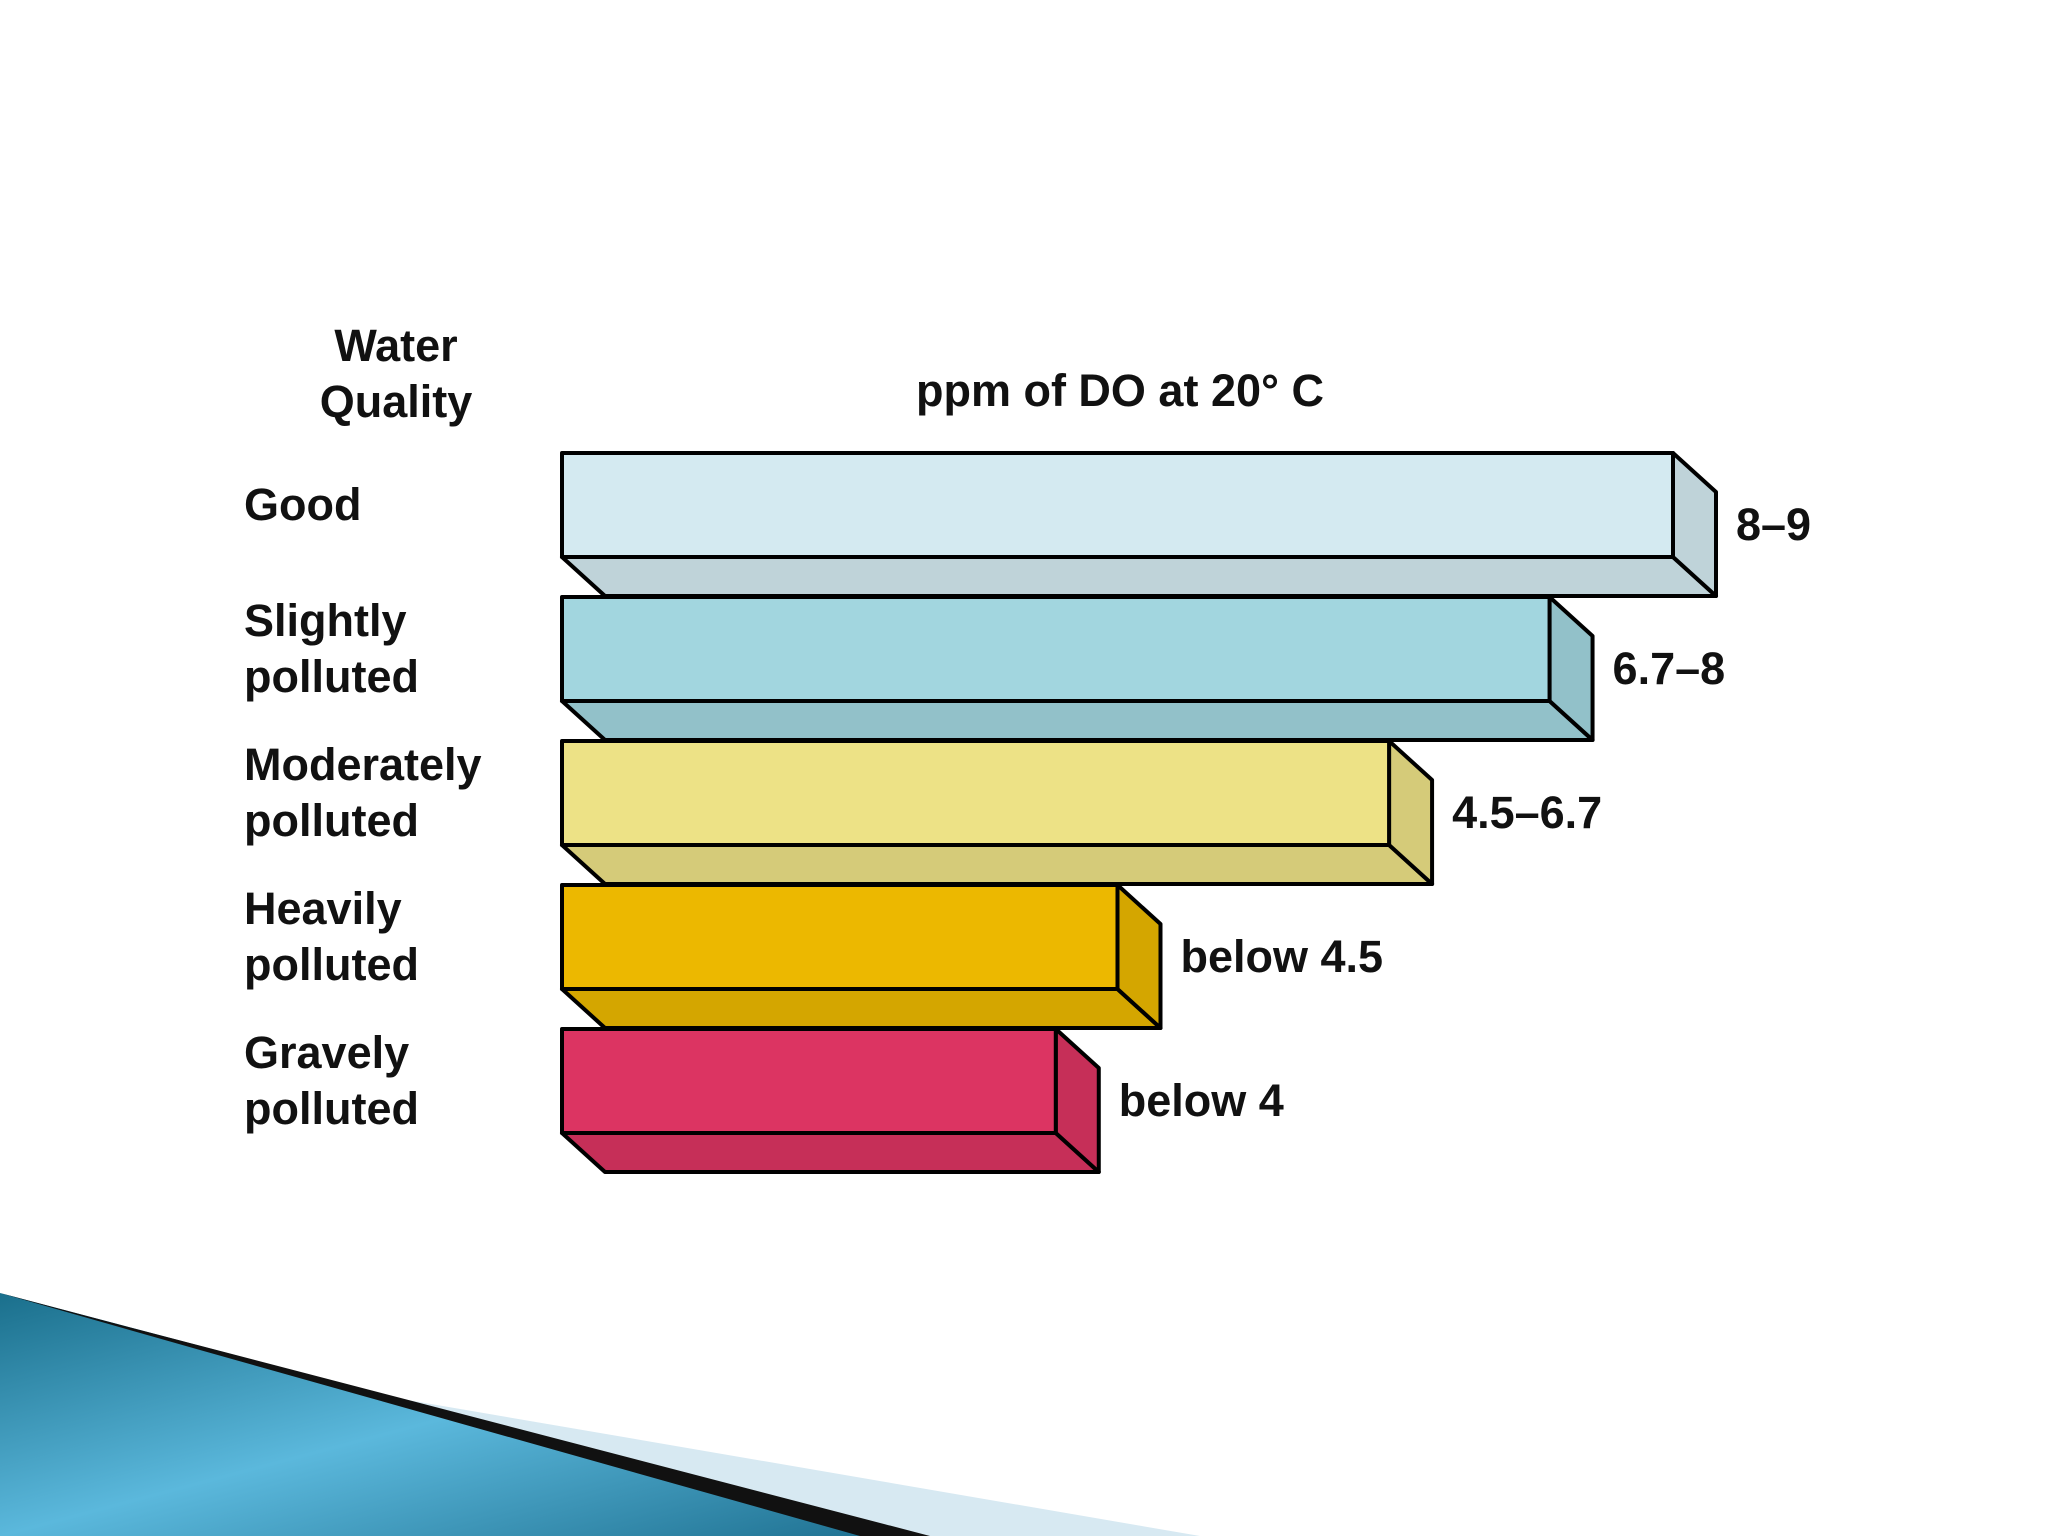 The width and height of the screenshot is (2048, 1536). What do you see at coordinates (1774, 524) in the screenshot?
I see `value-label: 8–9` at bounding box center [1774, 524].